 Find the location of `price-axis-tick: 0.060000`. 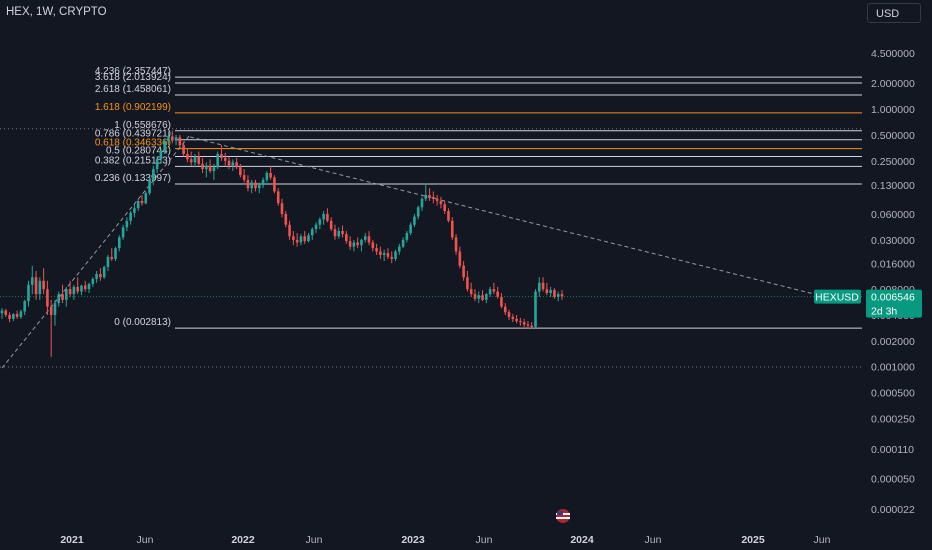

price-axis-tick: 0.060000 is located at coordinates (893, 215).